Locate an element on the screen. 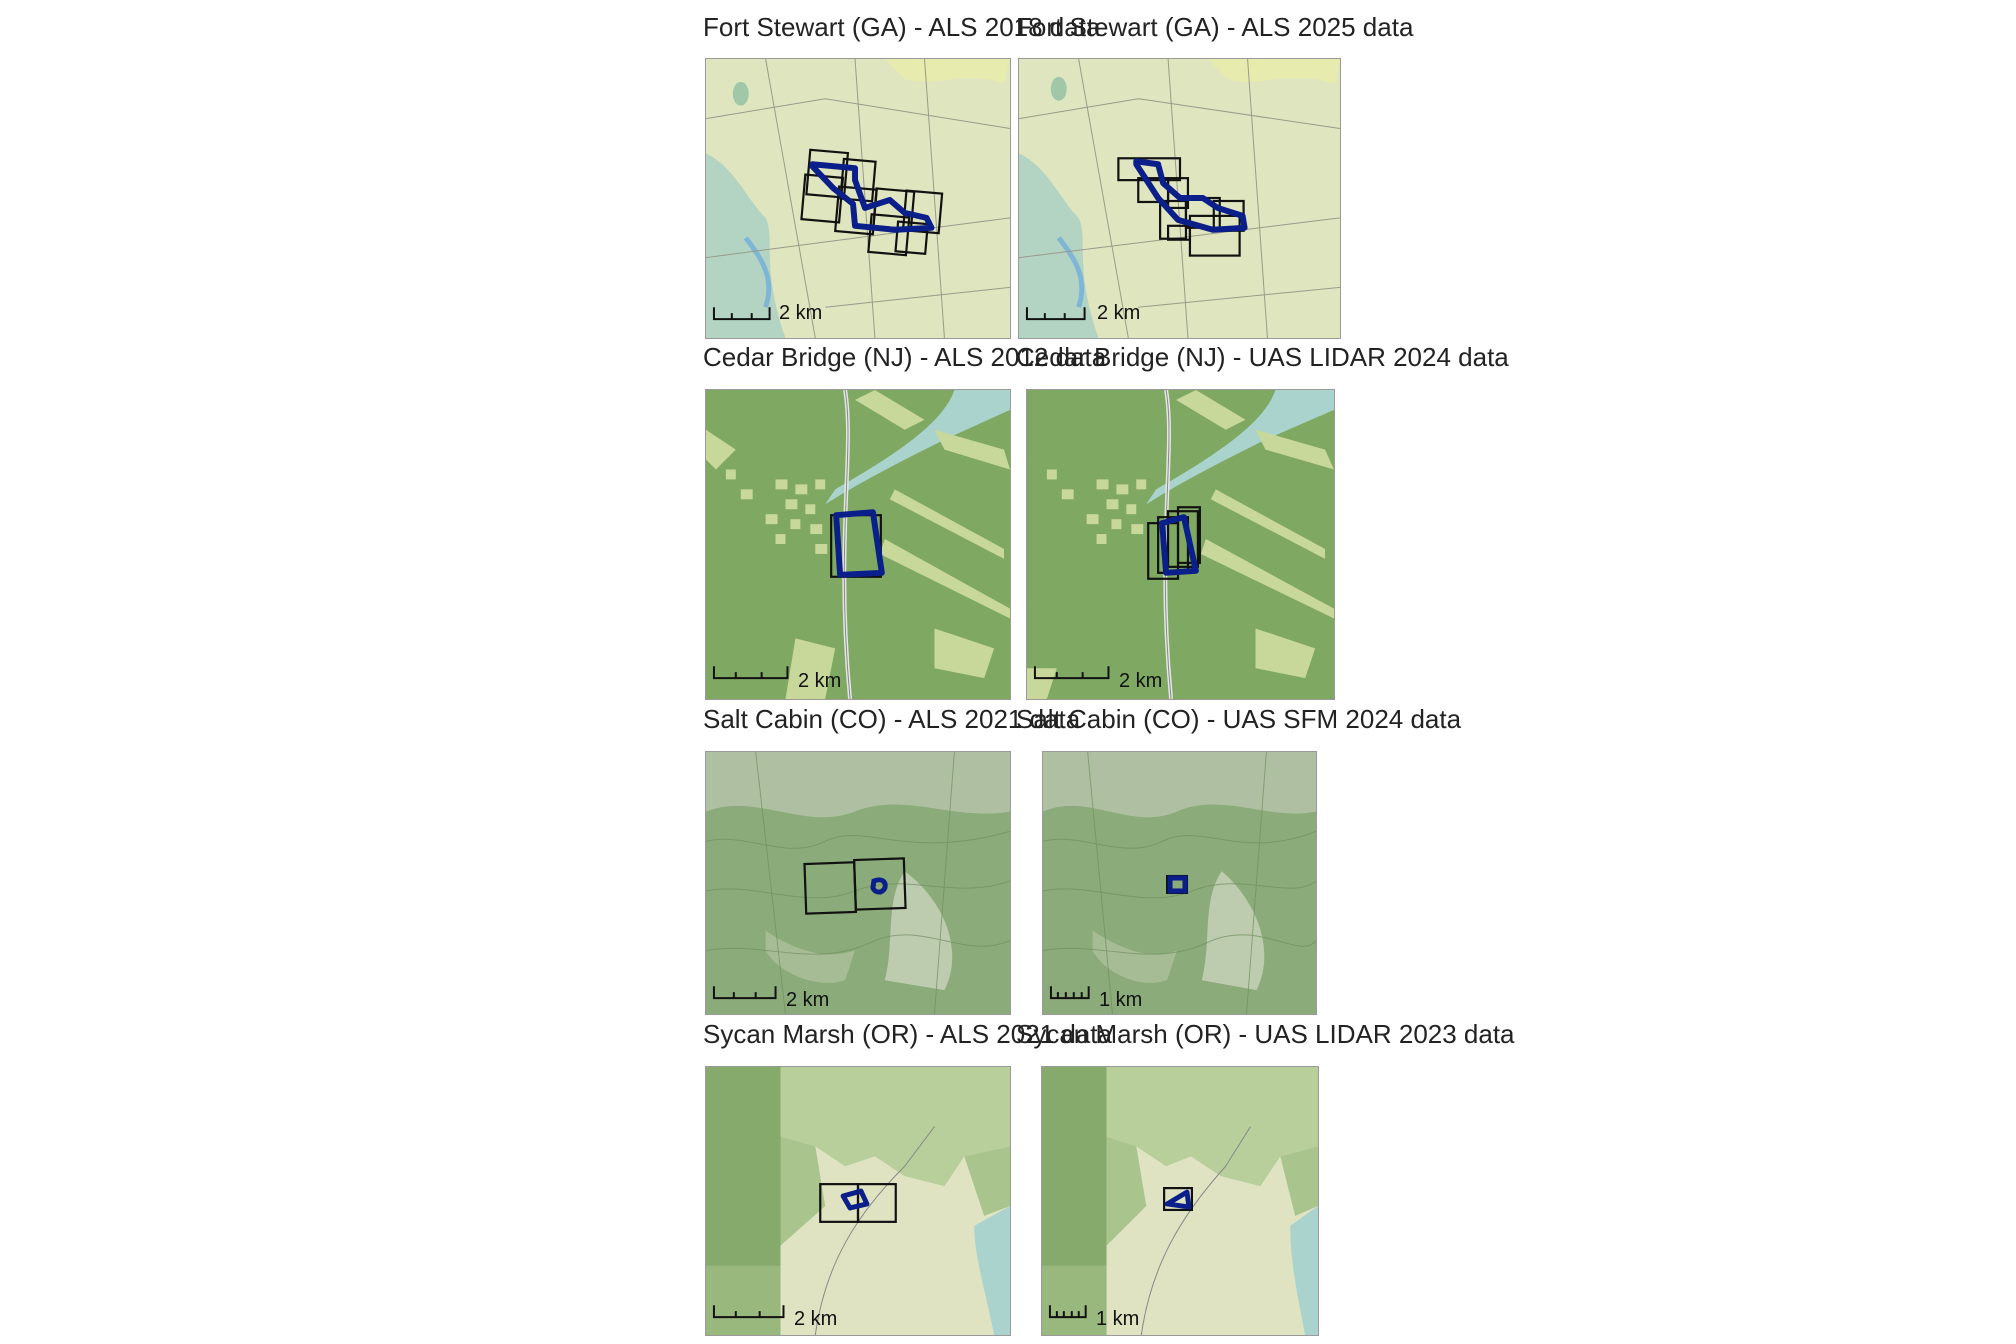 This screenshot has width=2016, height=1344. map-salt-cabin-als-2021: 2 km is located at coordinates (858, 883).